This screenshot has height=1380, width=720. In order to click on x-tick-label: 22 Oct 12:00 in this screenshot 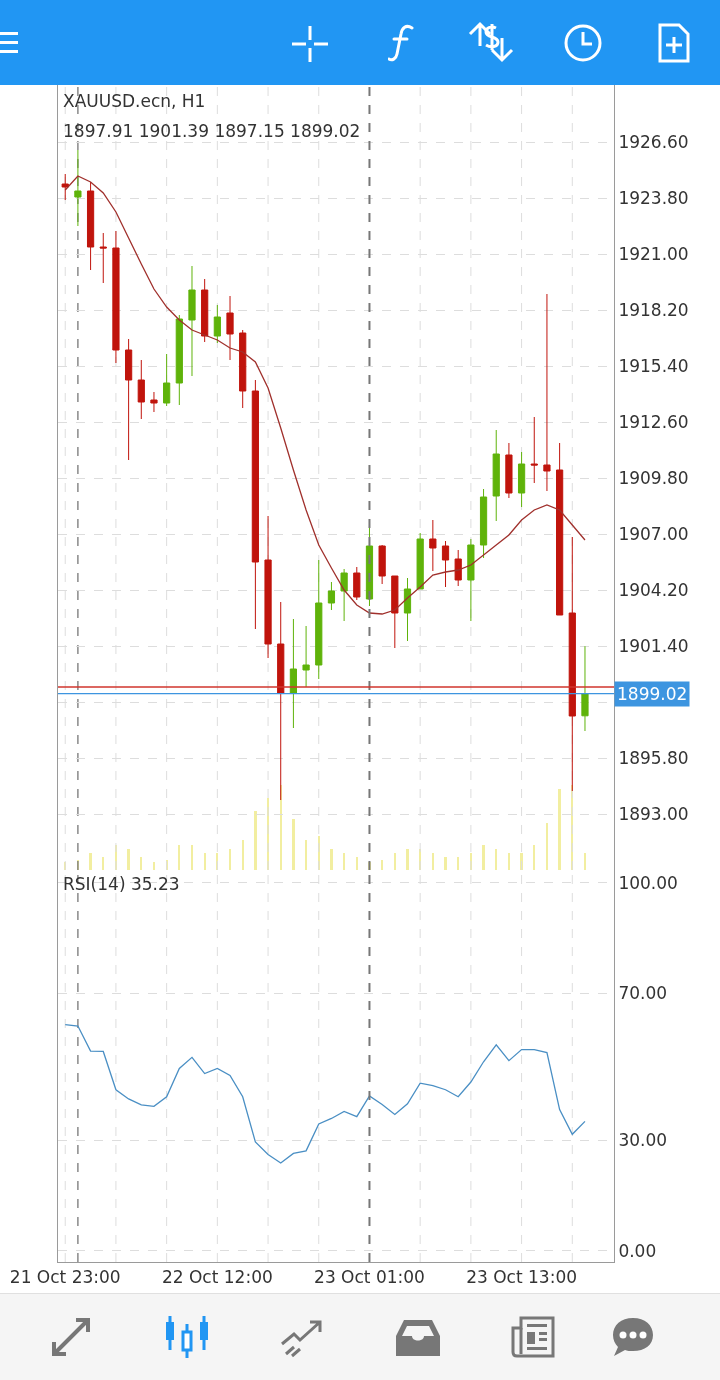, I will do `click(217, 1277)`.